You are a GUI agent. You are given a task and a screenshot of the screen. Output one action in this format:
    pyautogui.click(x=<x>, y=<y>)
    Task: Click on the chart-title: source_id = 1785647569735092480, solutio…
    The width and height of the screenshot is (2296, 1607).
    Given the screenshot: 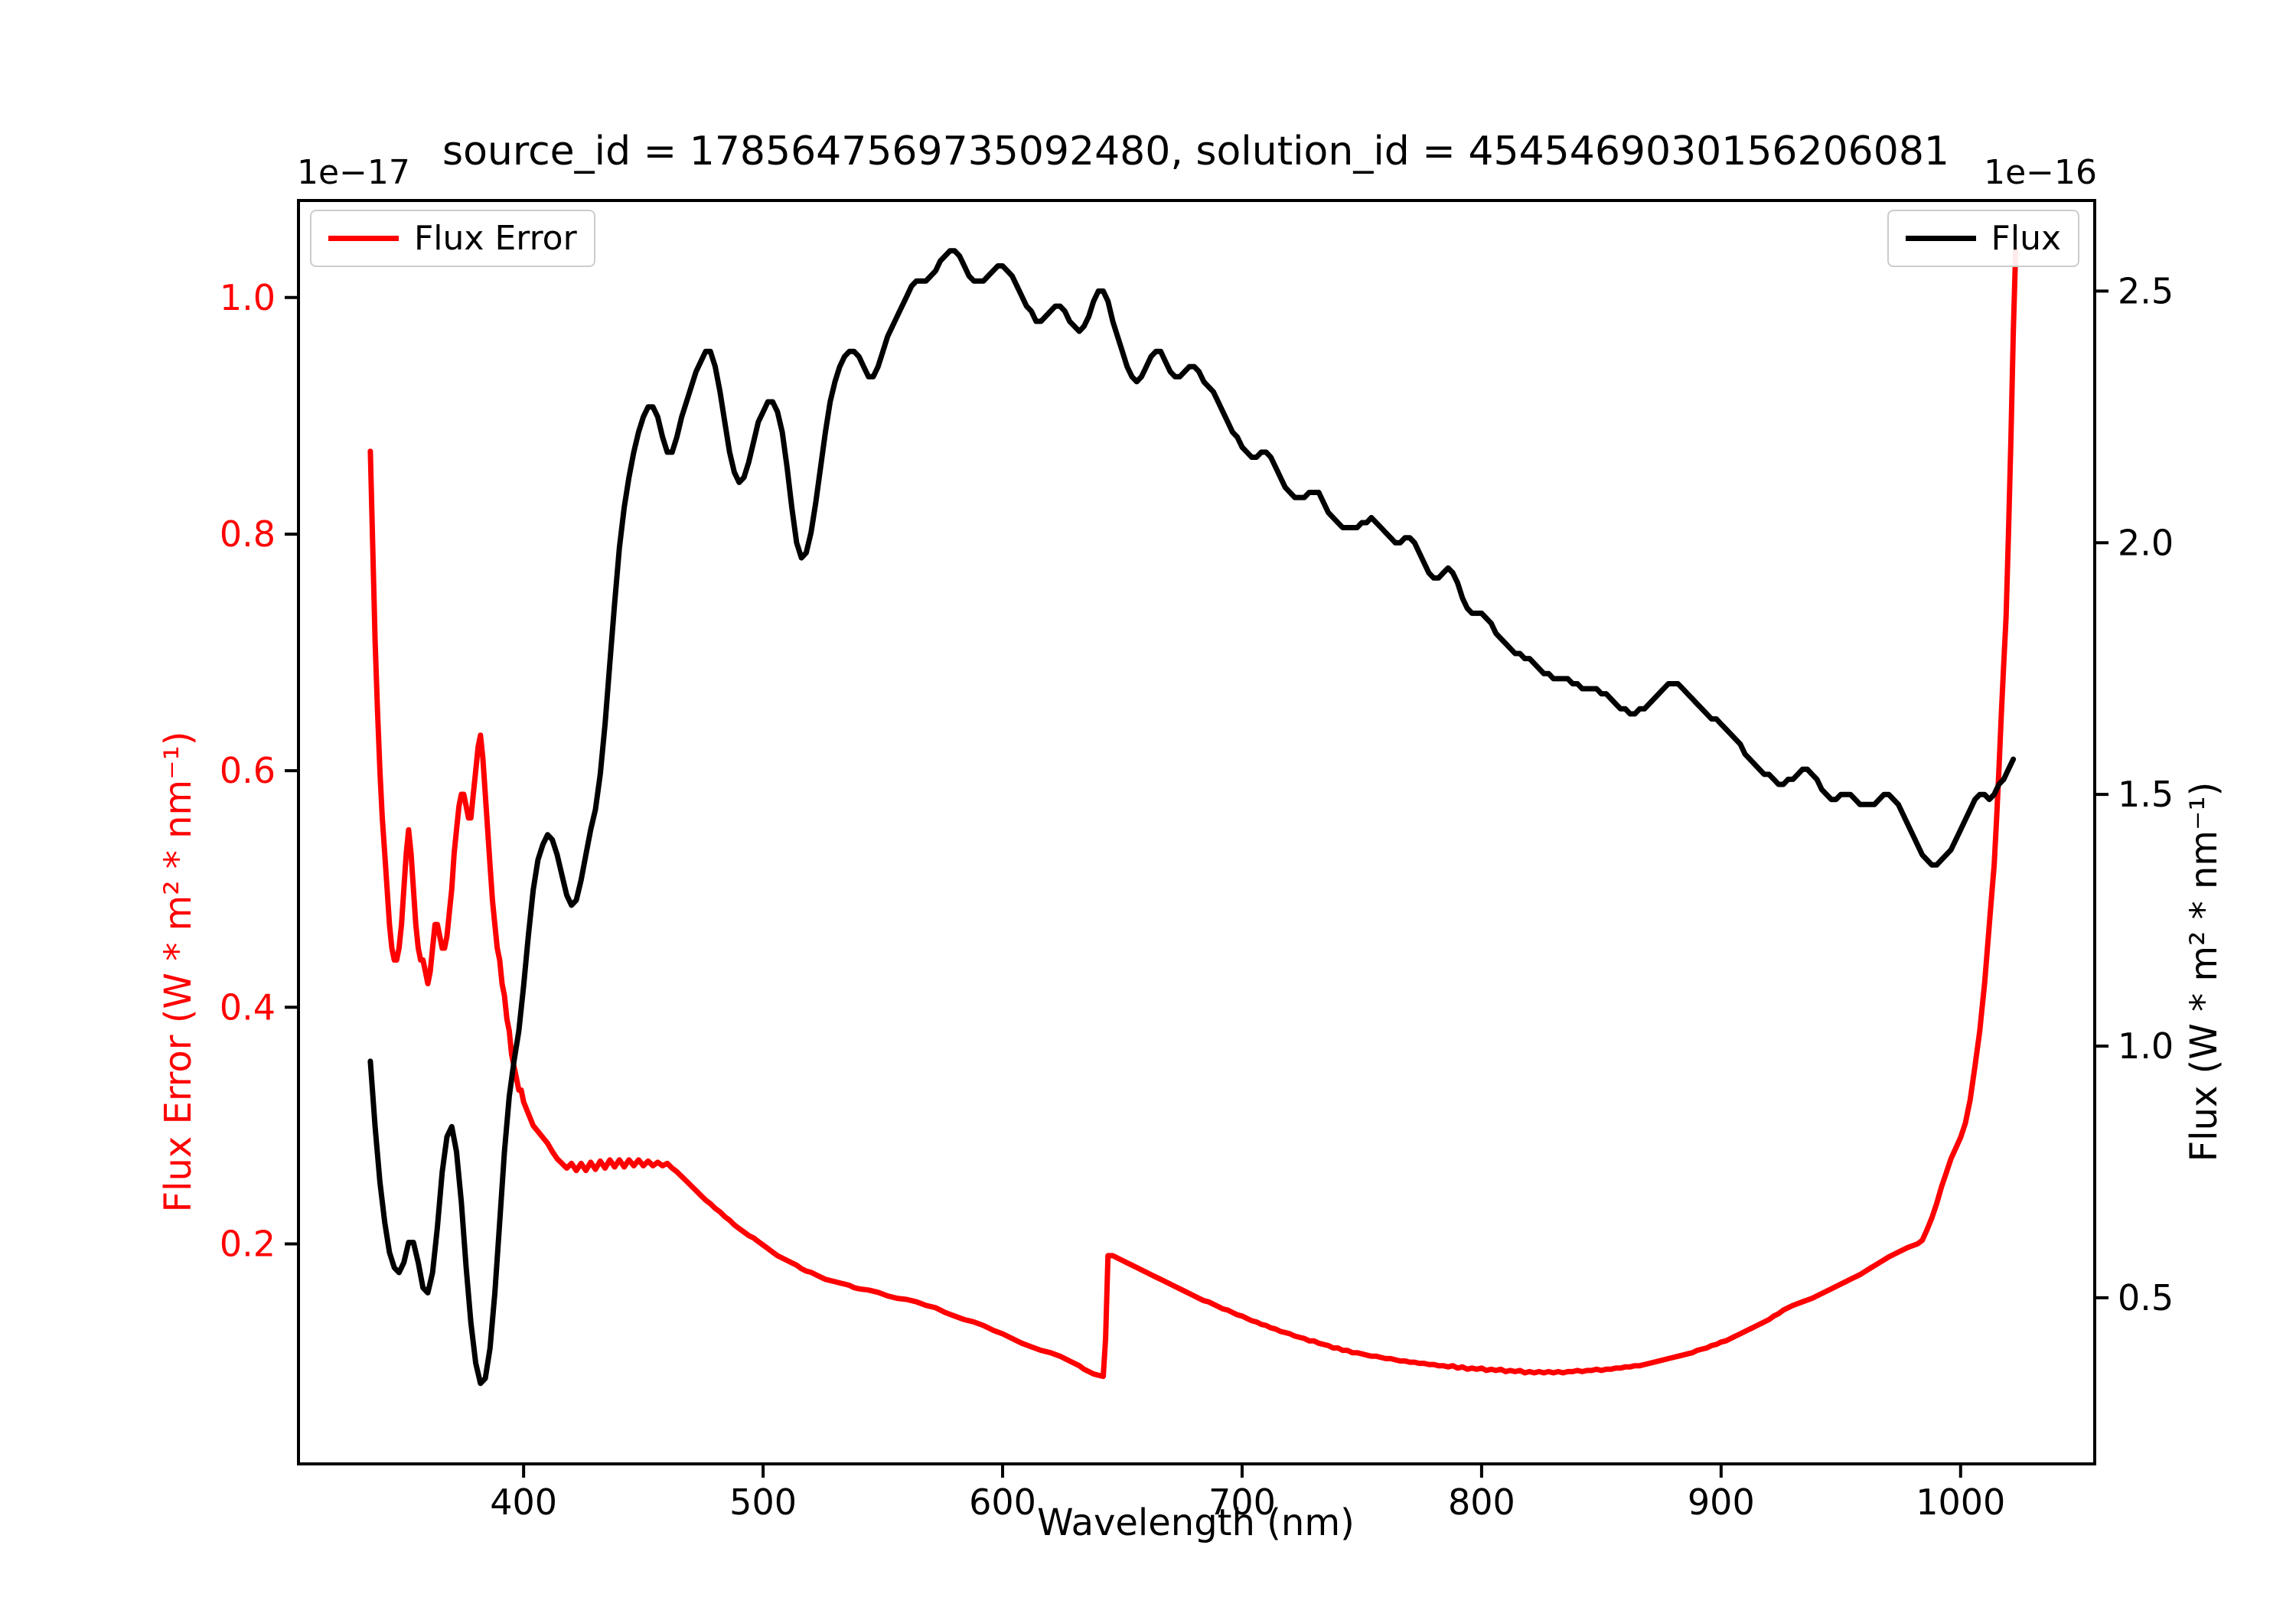 What is the action you would take?
    pyautogui.click(x=1196, y=151)
    